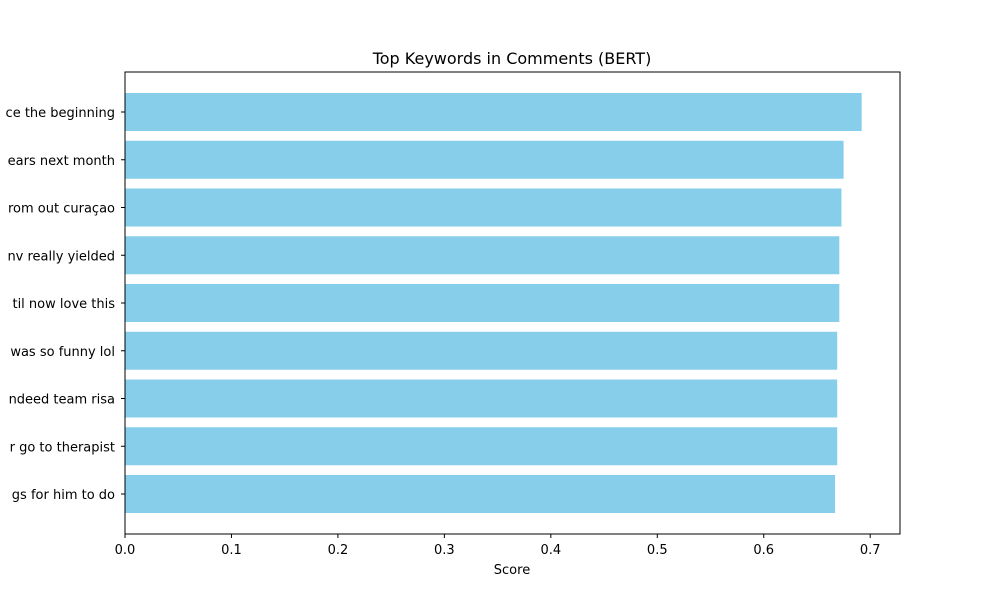 The height and width of the screenshot is (604, 1000). I want to click on x-tick-label: 0.0, so click(125, 550).